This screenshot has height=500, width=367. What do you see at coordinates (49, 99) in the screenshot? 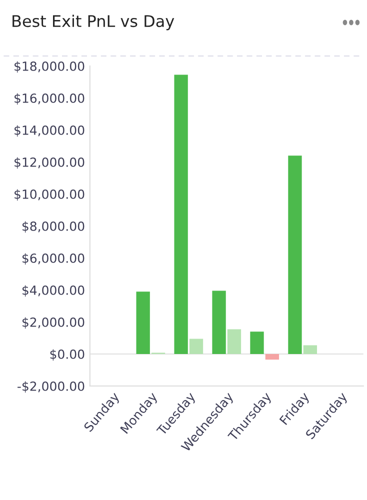
I see `y-tick-label: $16,000.00` at bounding box center [49, 99].